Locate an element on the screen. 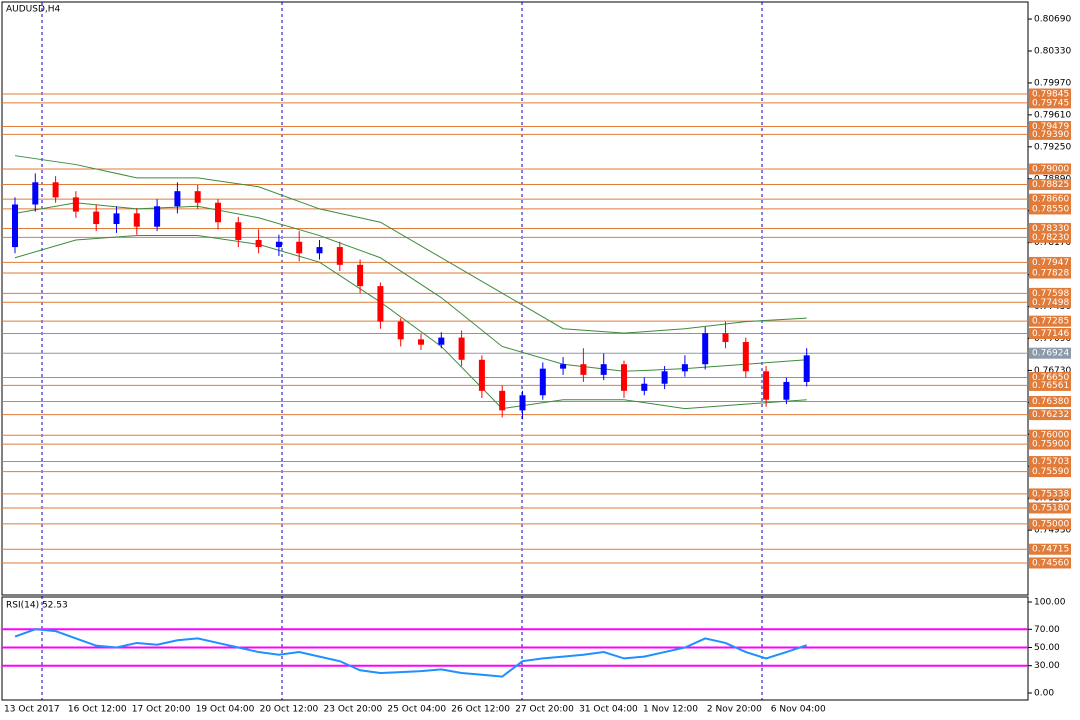  x-tick-label: 19 Oct 04:00 is located at coordinates (225, 710).